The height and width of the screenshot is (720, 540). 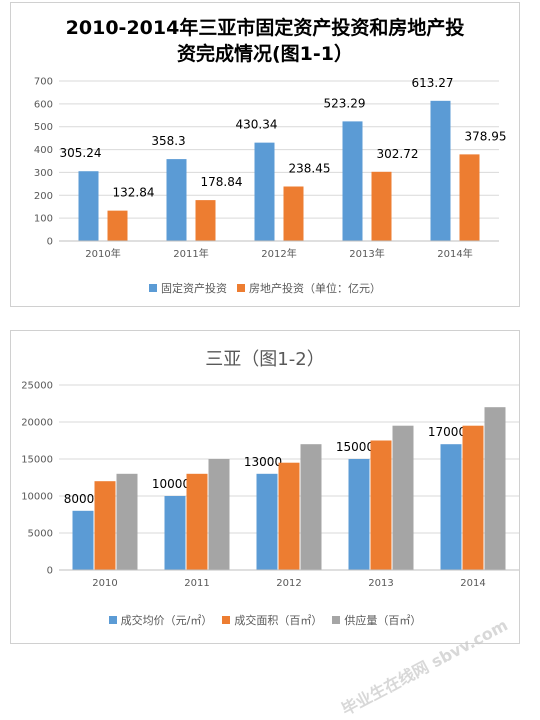 I want to click on legend-label: 成交均价（元/㎡）, so click(x=166, y=620).